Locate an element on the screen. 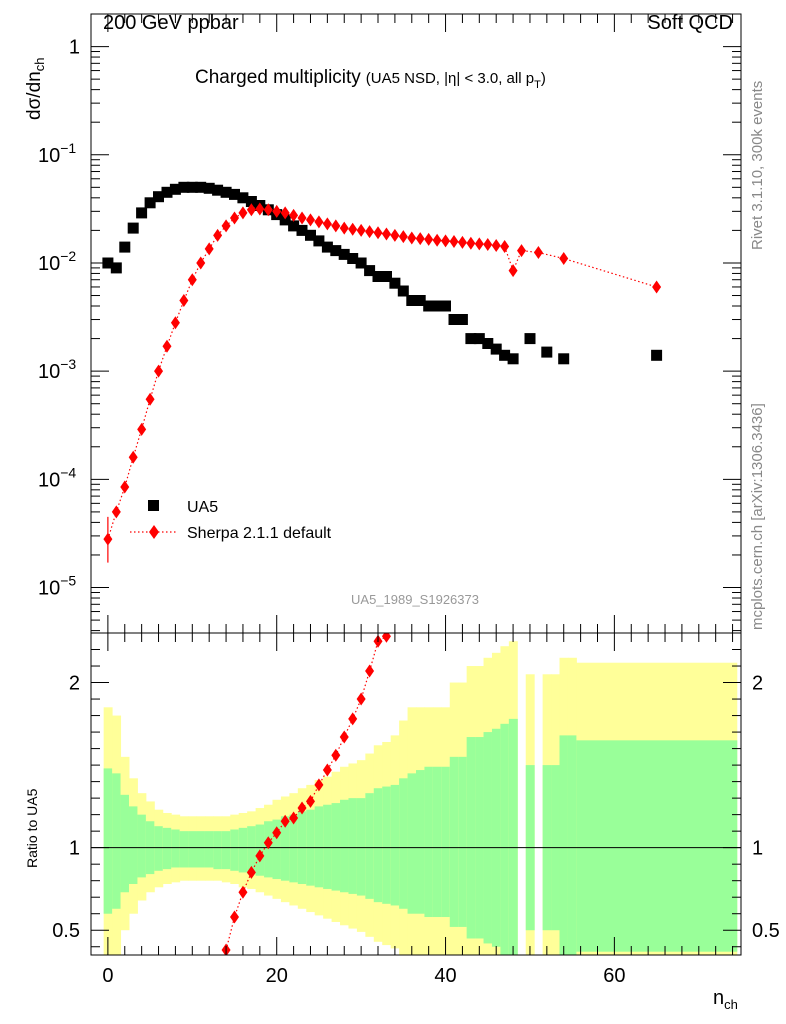 Image resolution: width=786 pixels, height=1024 pixels. ratio-y-tick-label-right: 1 is located at coordinates (757, 849).